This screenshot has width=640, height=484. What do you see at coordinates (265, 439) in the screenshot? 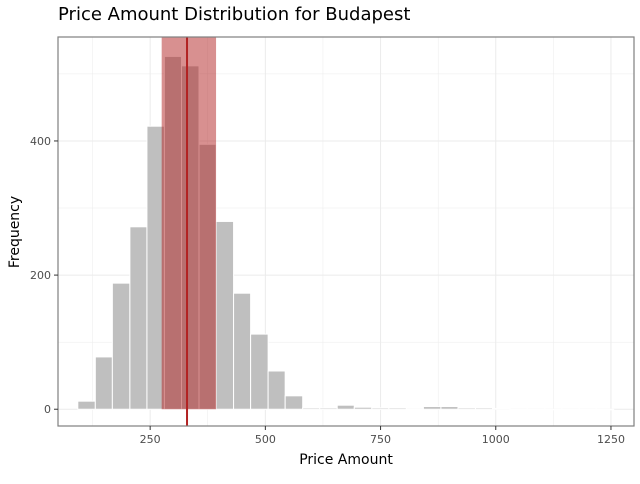
I see `x-tick-label: 500` at bounding box center [265, 439].